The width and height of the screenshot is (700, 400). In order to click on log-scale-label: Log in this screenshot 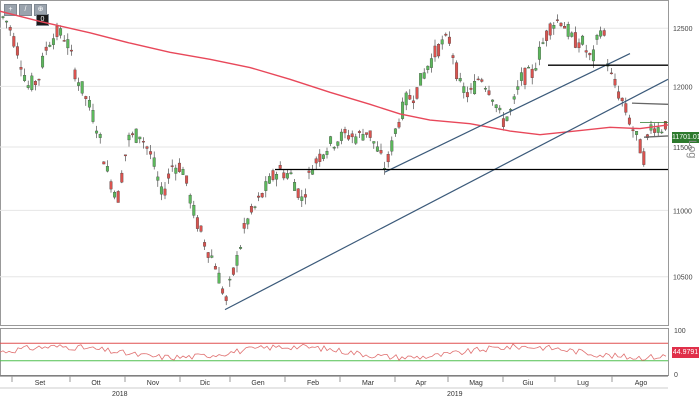, I will do `click(692, 149)`.